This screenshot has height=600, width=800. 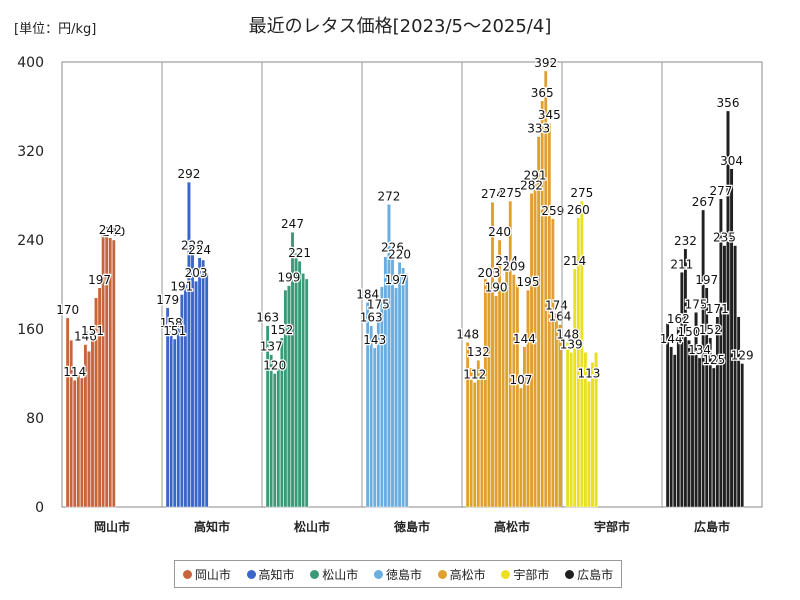 I want to click on data-label: 292, so click(x=188, y=174).